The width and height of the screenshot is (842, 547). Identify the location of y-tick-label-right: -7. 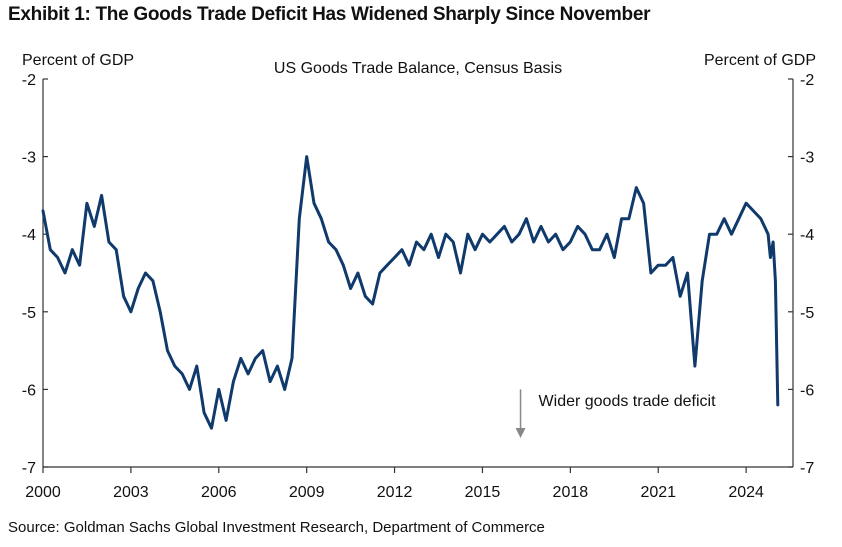
(807, 468).